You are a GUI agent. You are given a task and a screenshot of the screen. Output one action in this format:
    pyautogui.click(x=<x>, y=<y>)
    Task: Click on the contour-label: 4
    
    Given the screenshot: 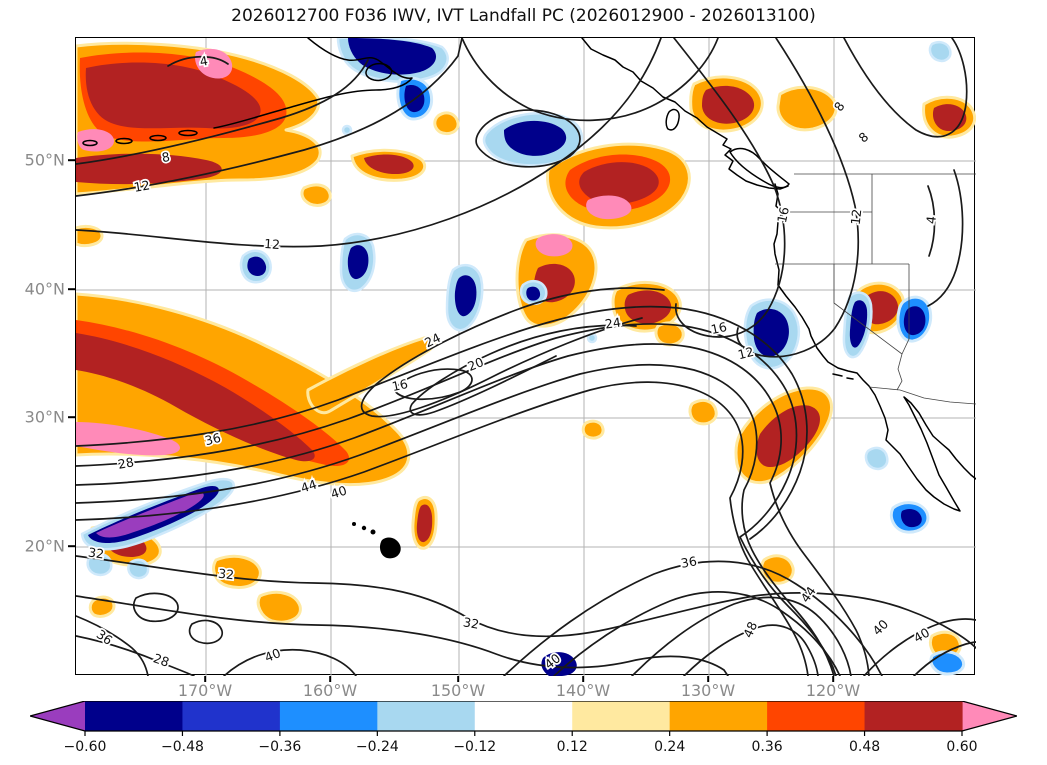 What is the action you would take?
    pyautogui.click(x=931, y=220)
    